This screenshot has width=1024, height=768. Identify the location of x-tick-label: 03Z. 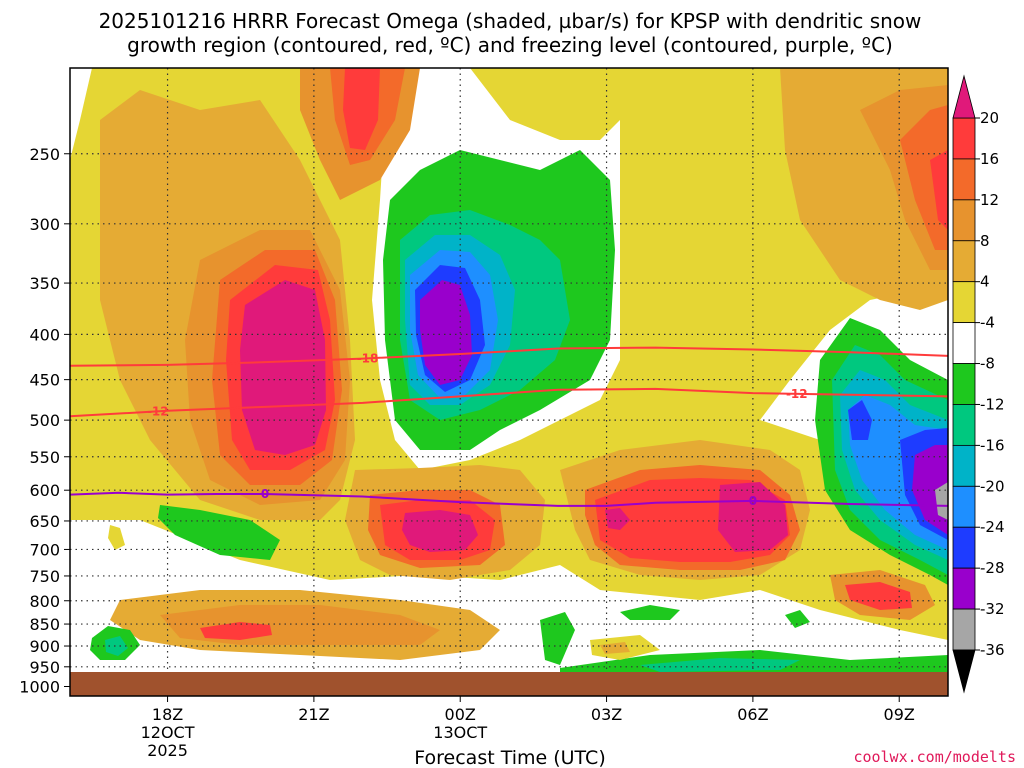
(606, 714).